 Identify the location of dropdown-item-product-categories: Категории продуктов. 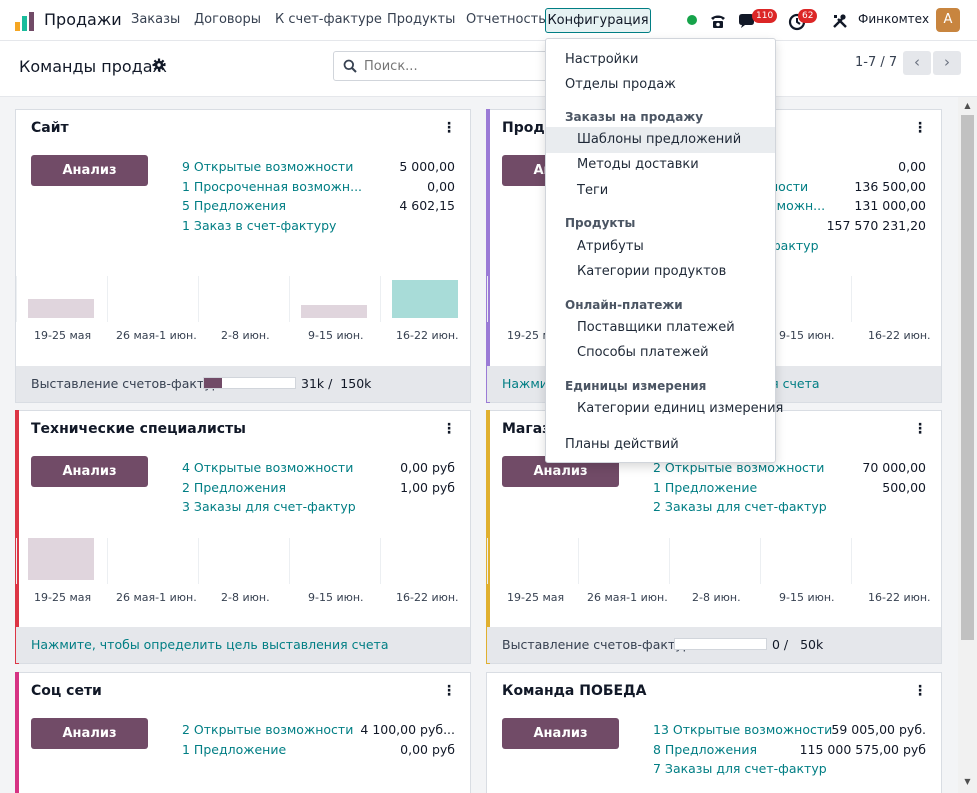
(652, 271).